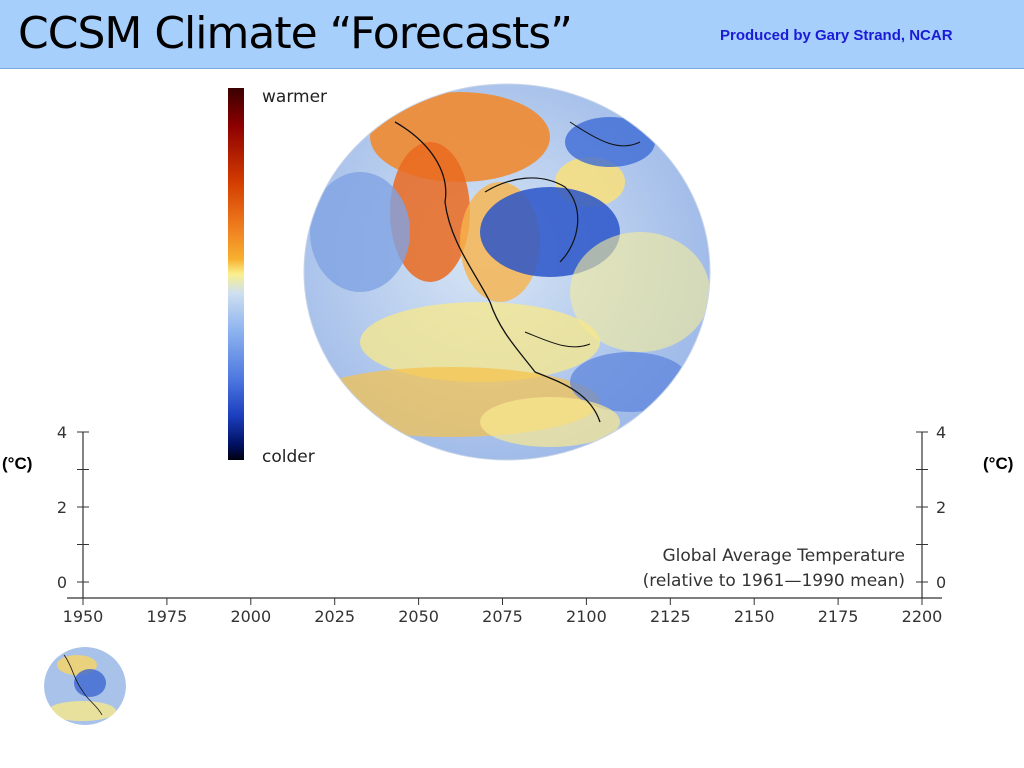  Describe the element at coordinates (754, 616) in the screenshot. I see `x-tick-label: 2150` at that location.